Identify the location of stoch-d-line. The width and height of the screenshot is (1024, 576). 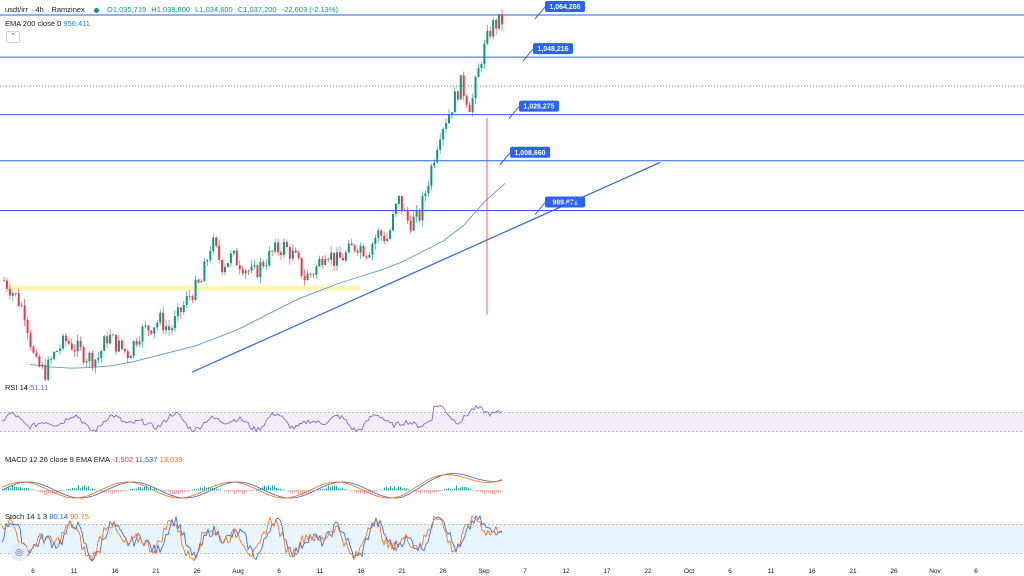
(252, 539).